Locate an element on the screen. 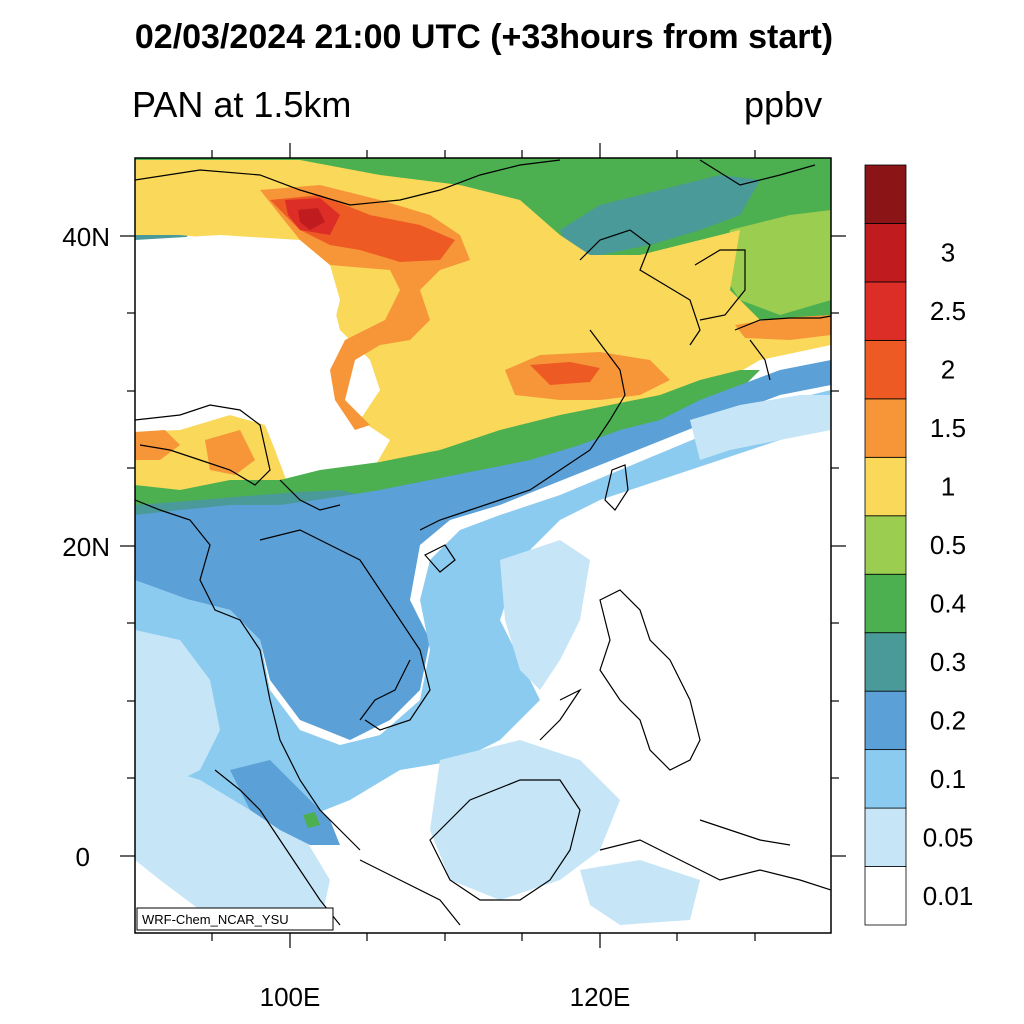  units-label: ppbv is located at coordinates (783, 104).